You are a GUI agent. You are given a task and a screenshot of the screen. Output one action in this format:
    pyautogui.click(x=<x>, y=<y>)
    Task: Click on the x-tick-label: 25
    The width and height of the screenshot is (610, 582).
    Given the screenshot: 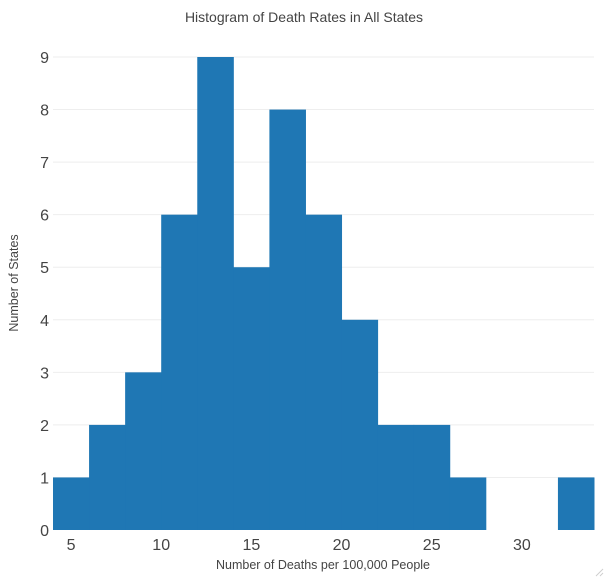 What is the action you would take?
    pyautogui.click(x=432, y=545)
    